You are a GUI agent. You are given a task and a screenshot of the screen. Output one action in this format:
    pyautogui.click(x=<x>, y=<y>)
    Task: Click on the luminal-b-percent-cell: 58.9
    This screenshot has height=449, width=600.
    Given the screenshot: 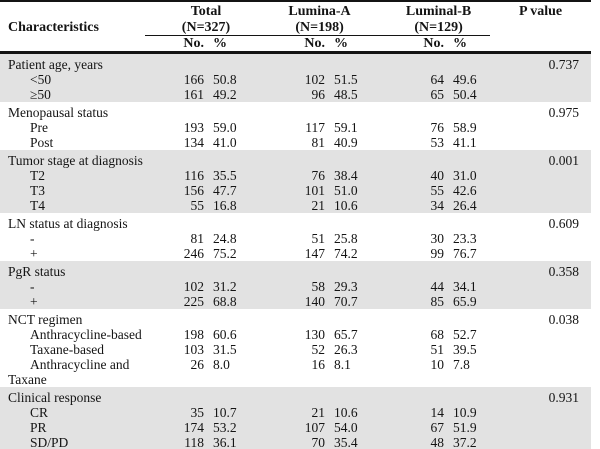 What is the action you would take?
    pyautogui.click(x=465, y=127)
    